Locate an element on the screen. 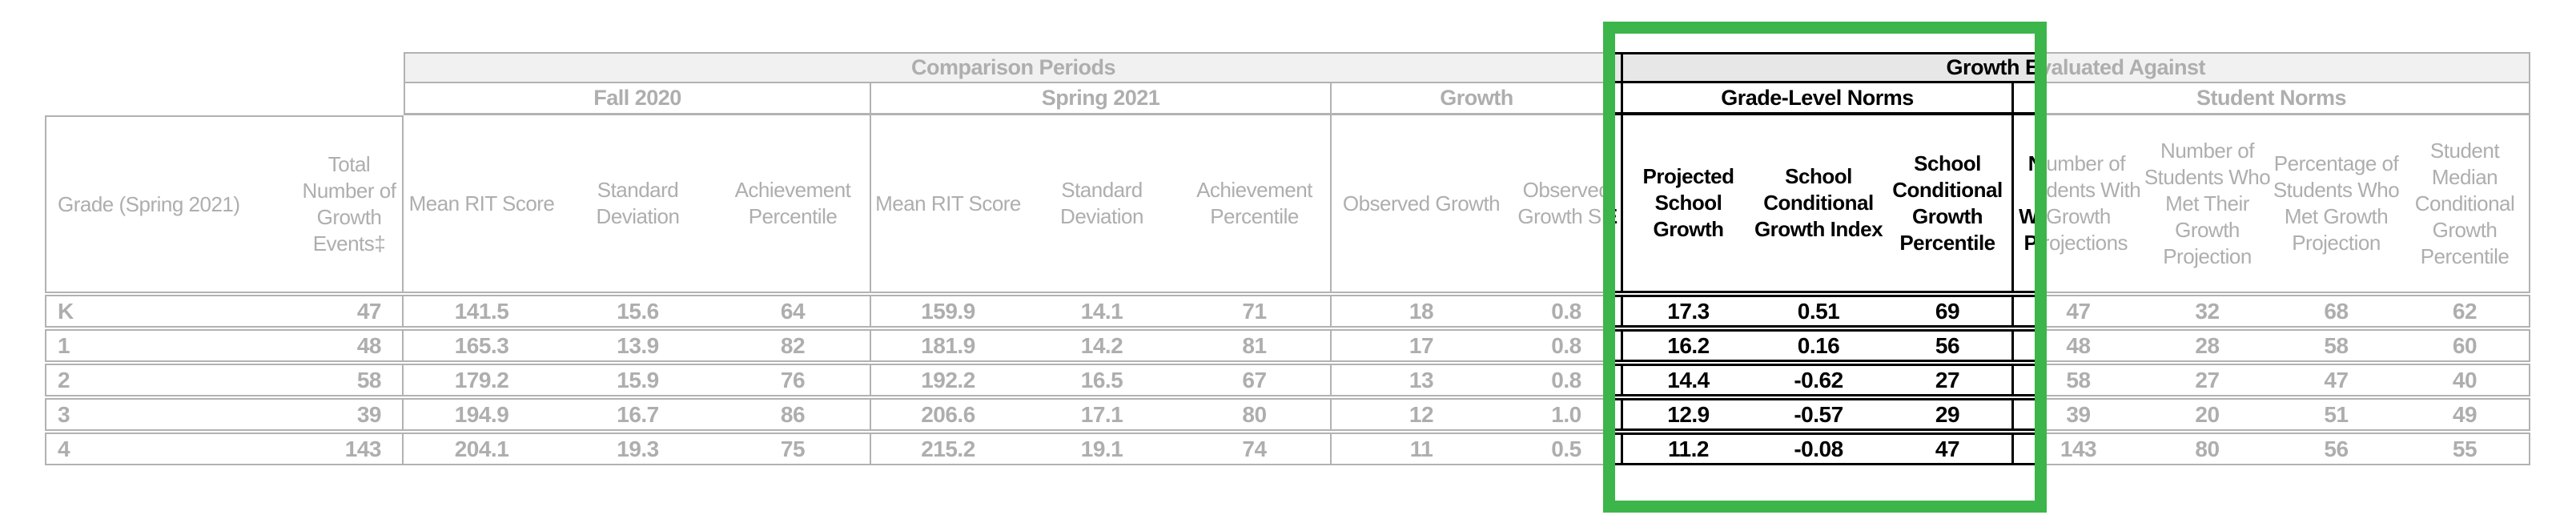 The width and height of the screenshot is (2576, 523). cell-observed_growth: 12 is located at coordinates (1421, 414).